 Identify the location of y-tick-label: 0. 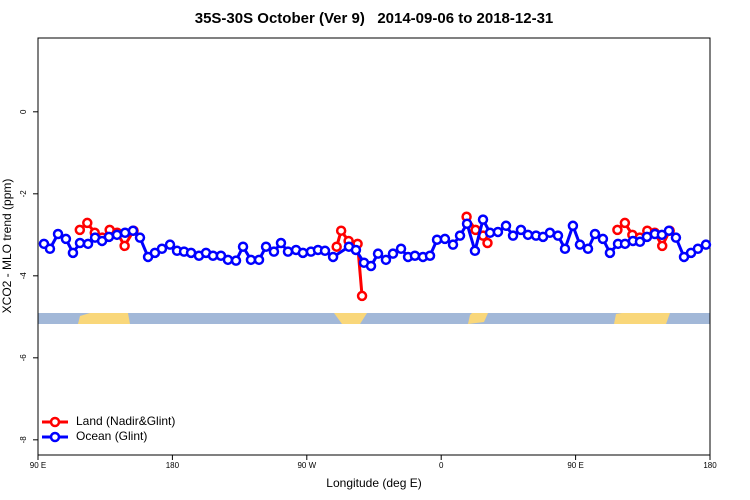
(23, 111).